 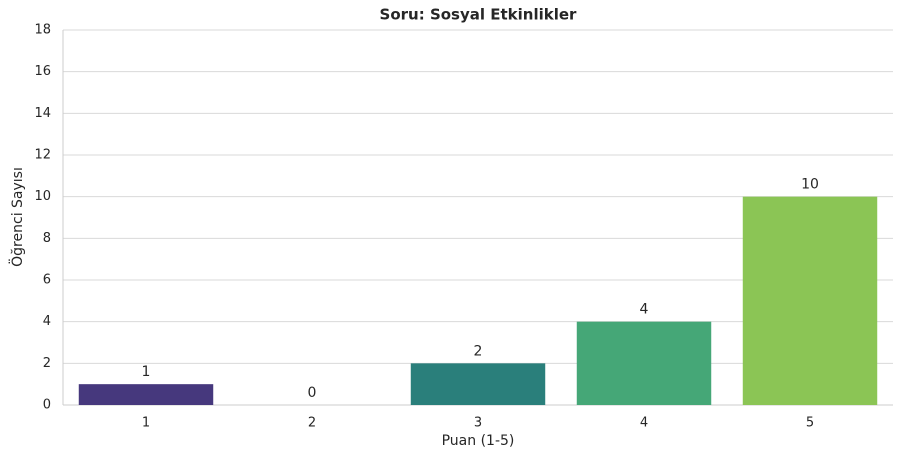 I want to click on data-label: 10, so click(x=810, y=185).